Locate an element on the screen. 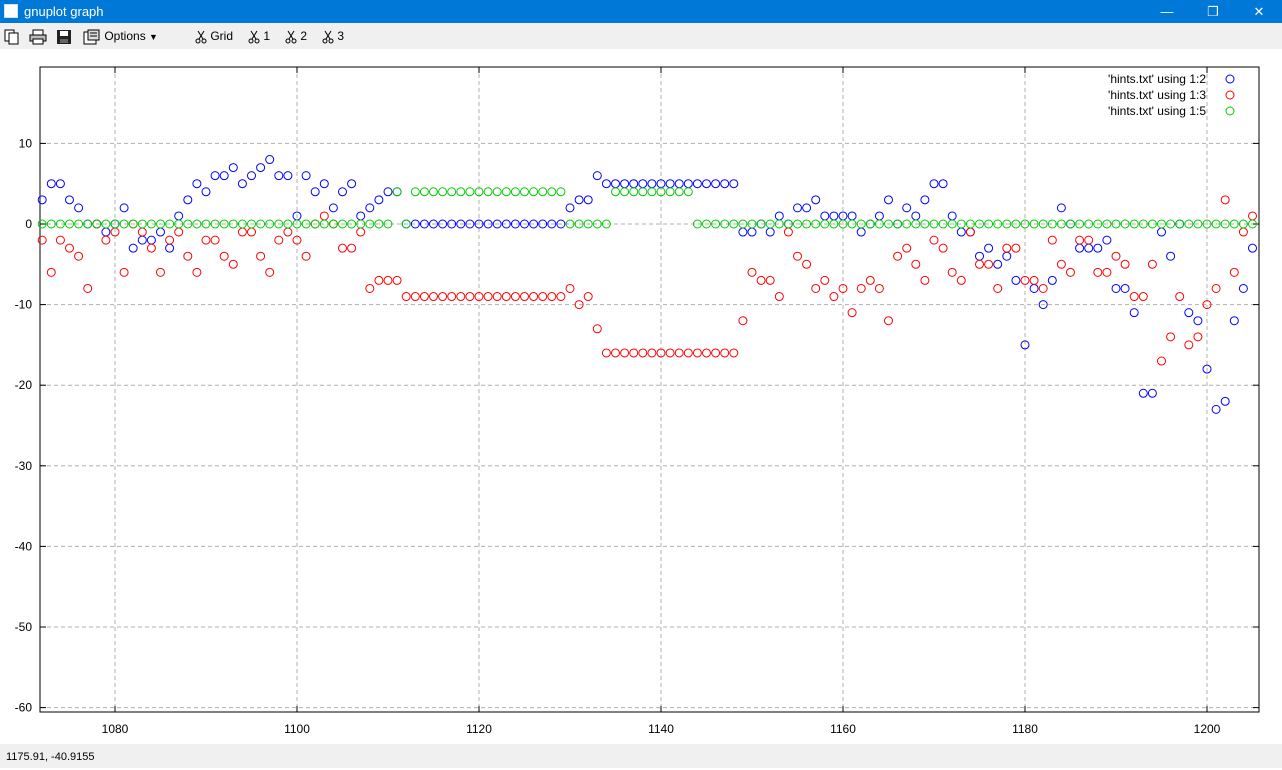  plot-3-label: 3 is located at coordinates (341, 36).